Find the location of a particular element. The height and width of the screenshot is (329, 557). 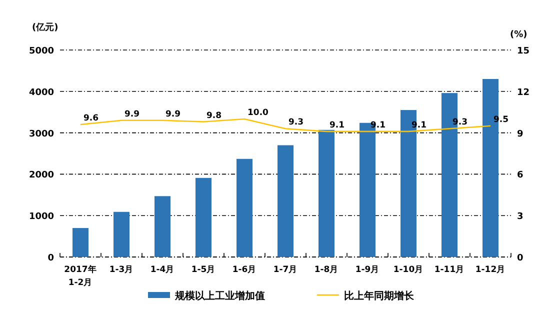

y2-tick-label: 15 is located at coordinates (523, 51).